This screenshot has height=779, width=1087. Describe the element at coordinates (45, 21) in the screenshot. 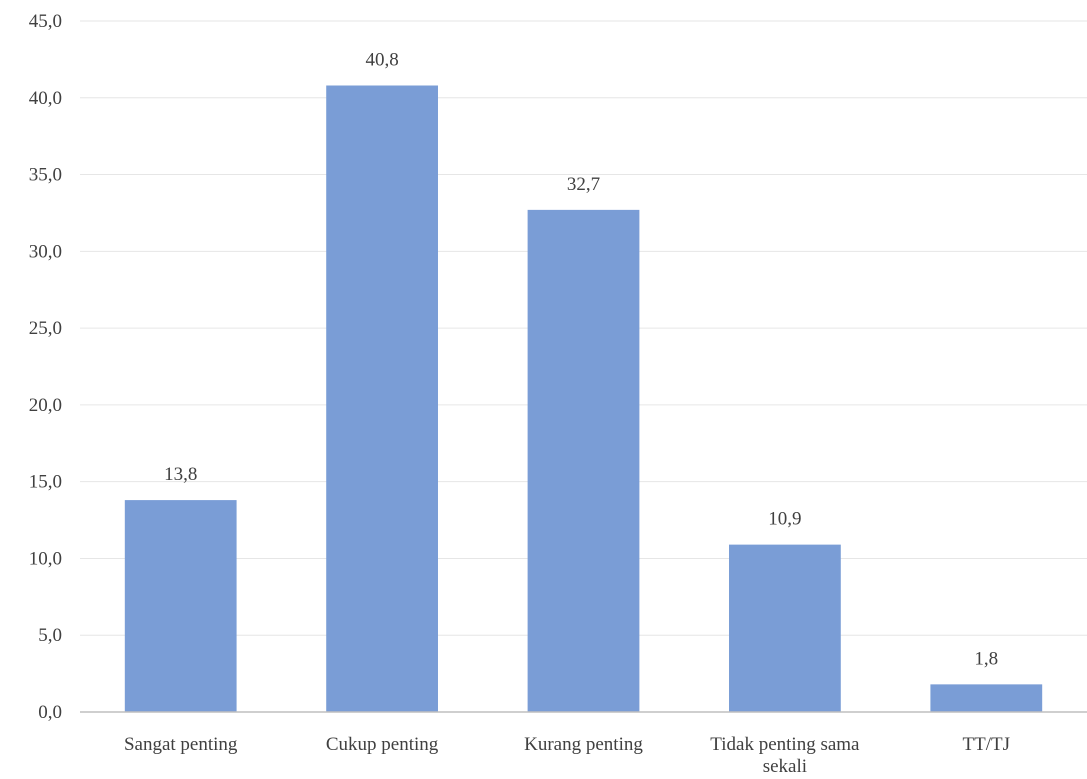

I see `y-tick-label: 45,0` at that location.